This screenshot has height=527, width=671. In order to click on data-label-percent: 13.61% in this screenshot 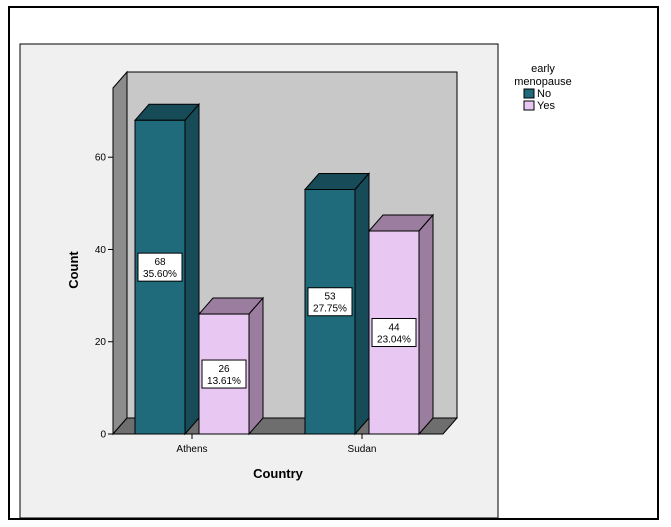, I will do `click(224, 381)`.